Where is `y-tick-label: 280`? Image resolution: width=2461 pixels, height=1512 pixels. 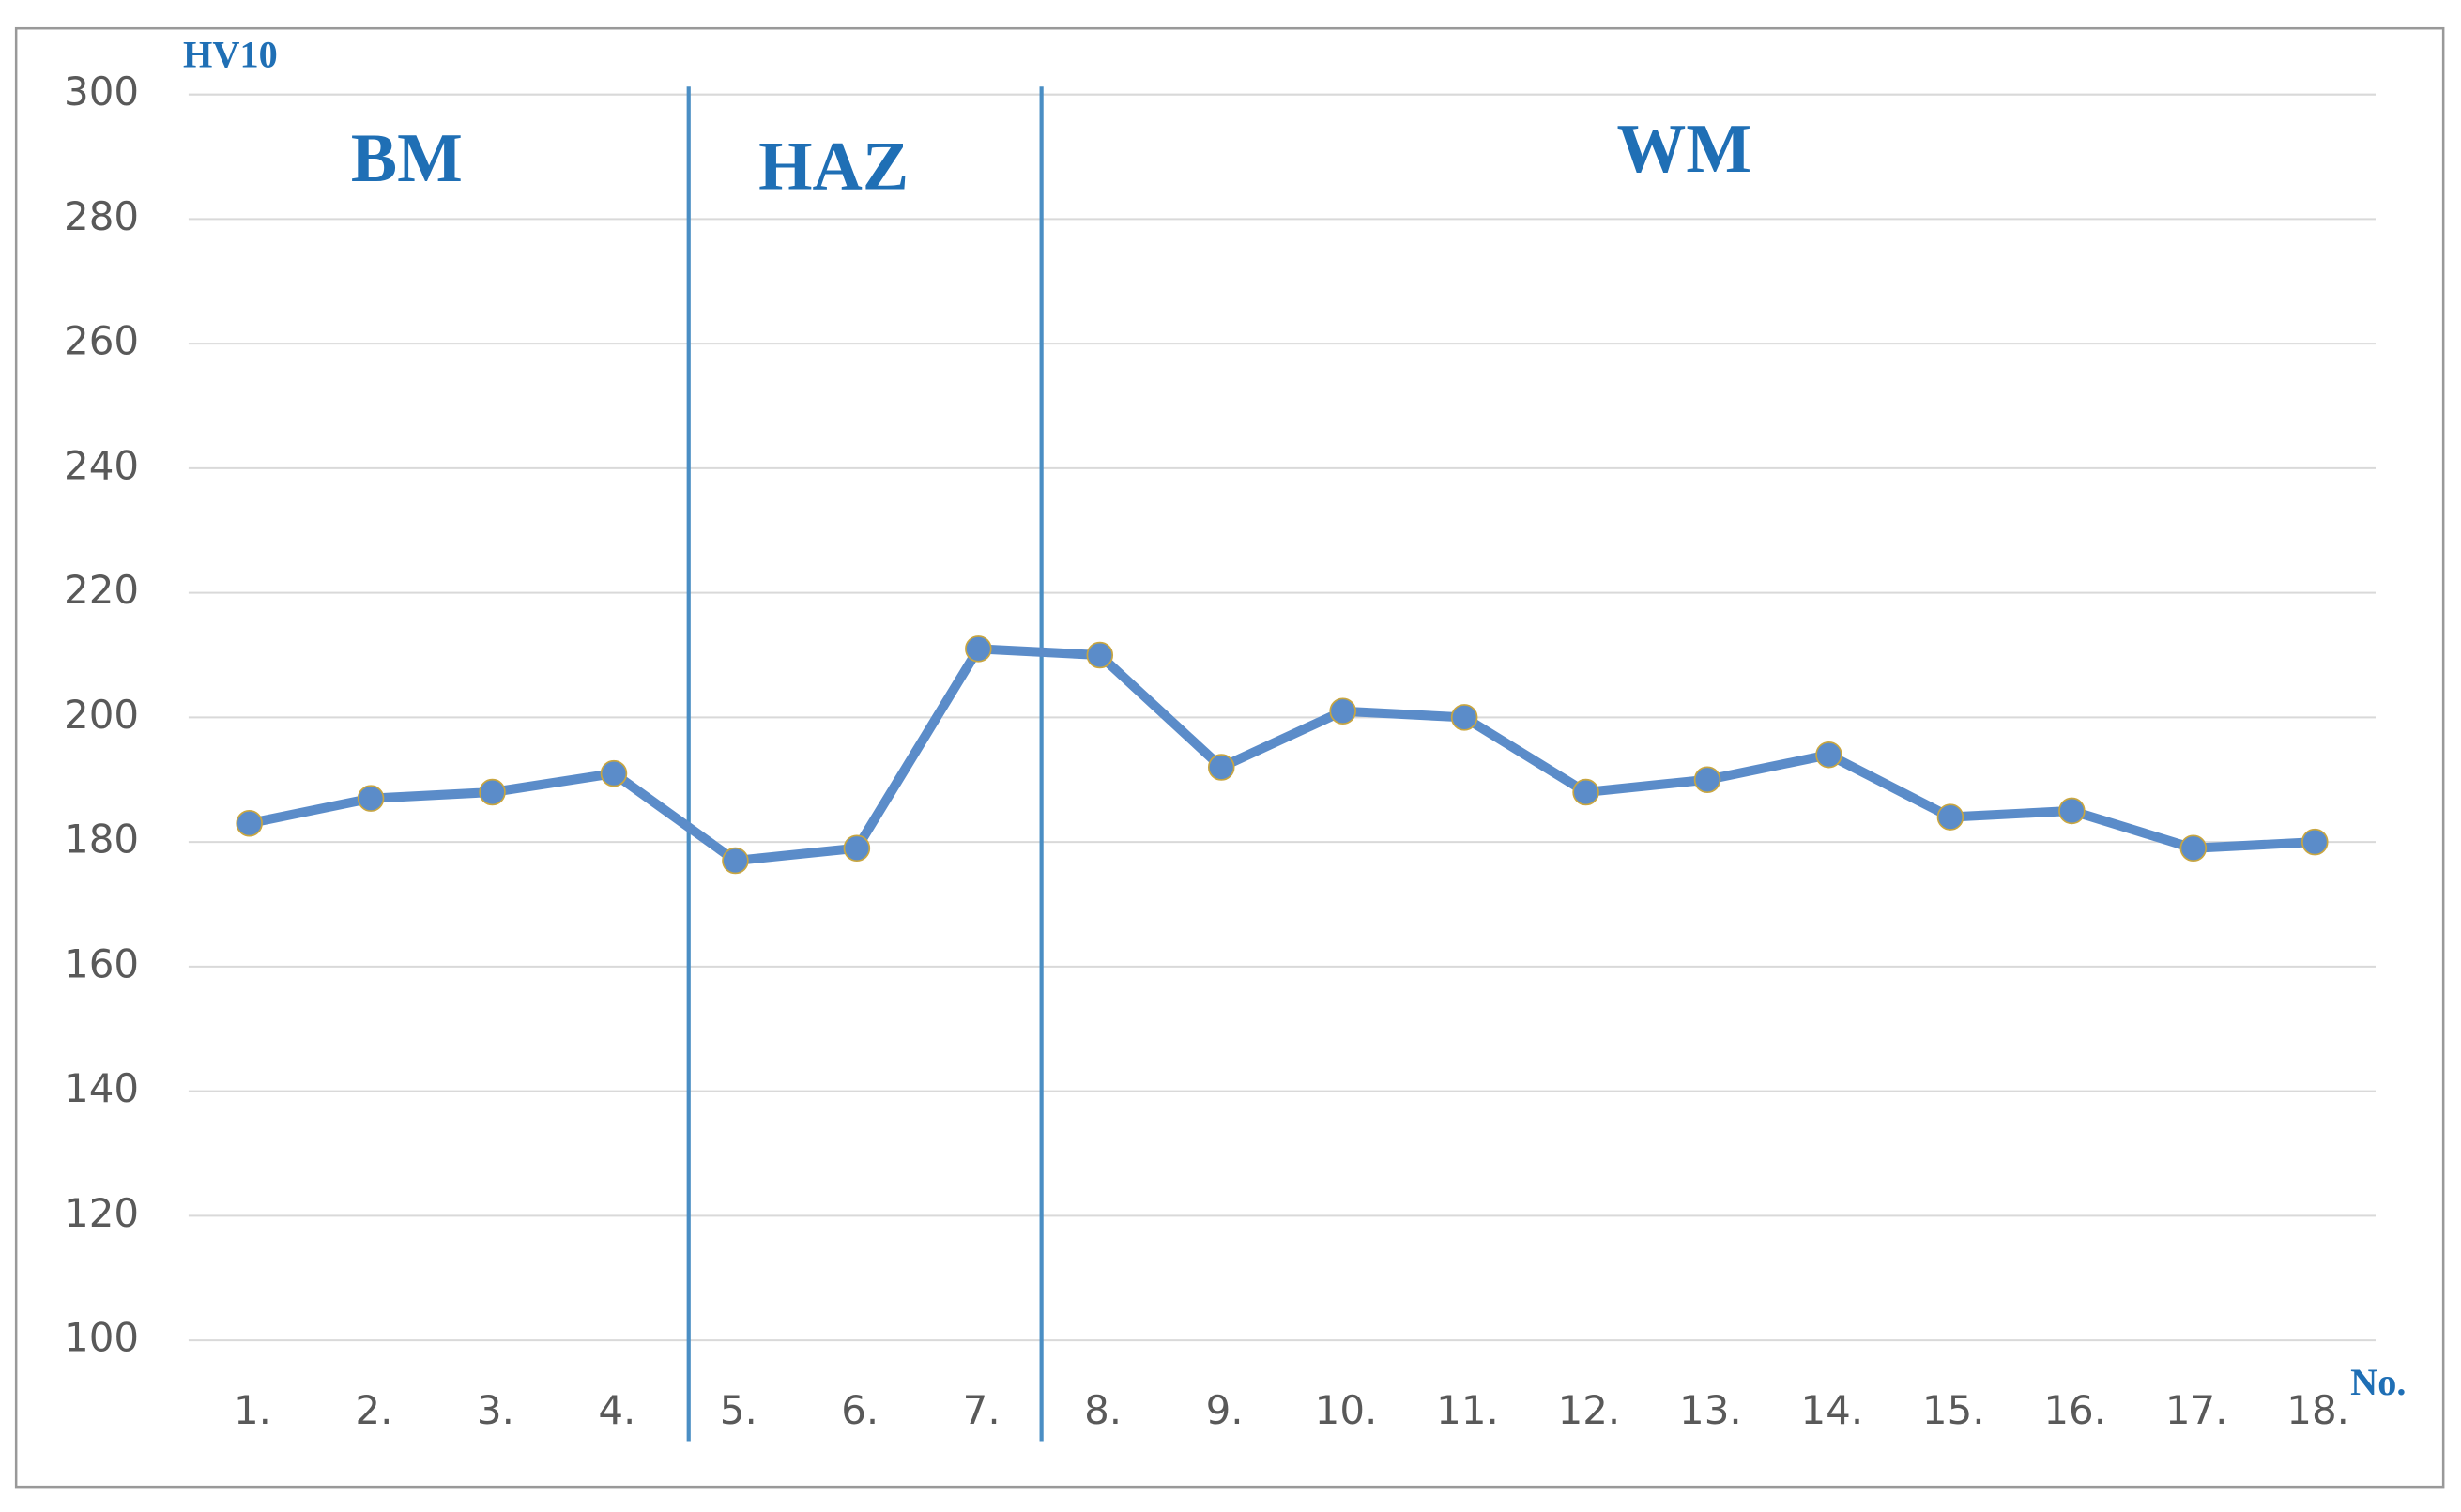 y-tick-label: 280 is located at coordinates (101, 216).